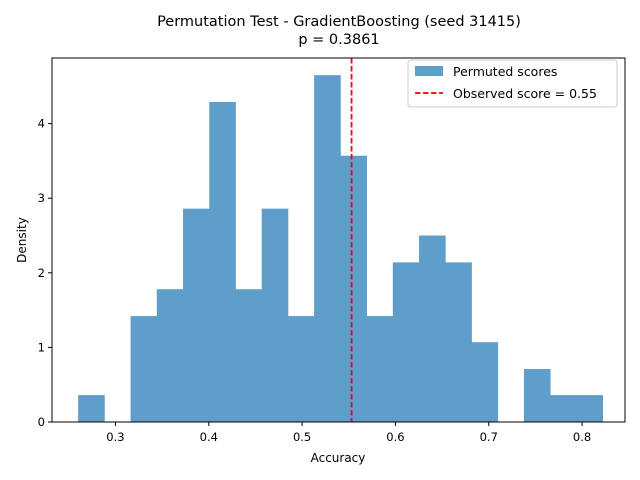 This screenshot has height=480, width=640. I want to click on y-tick-label: 0, so click(41, 422).